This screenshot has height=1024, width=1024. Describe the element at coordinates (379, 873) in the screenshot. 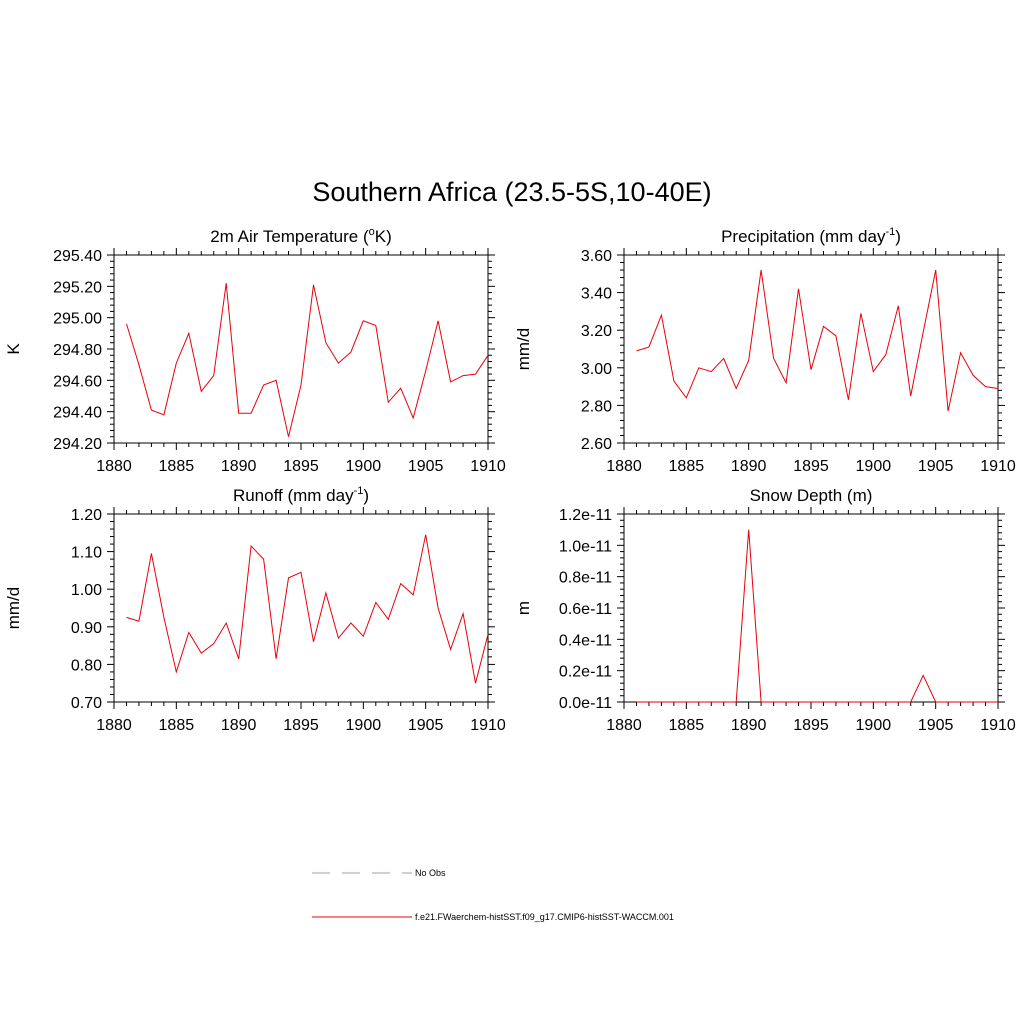

I see `legend-item: No Obs` at that location.